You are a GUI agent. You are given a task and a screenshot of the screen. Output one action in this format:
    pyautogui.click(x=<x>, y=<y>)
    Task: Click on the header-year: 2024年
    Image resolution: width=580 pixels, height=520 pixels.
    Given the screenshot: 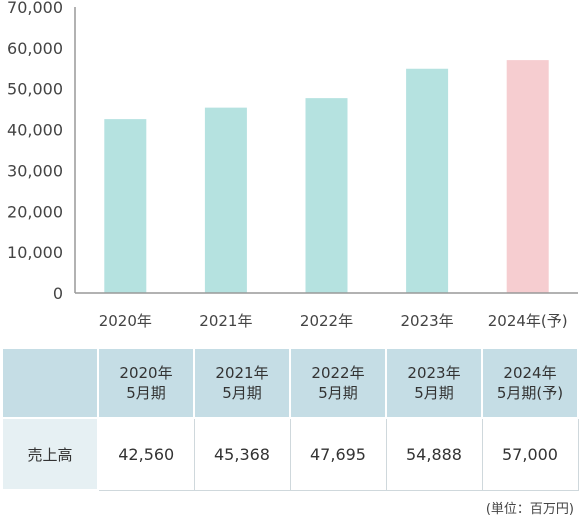 What is the action you would take?
    pyautogui.click(x=530, y=373)
    